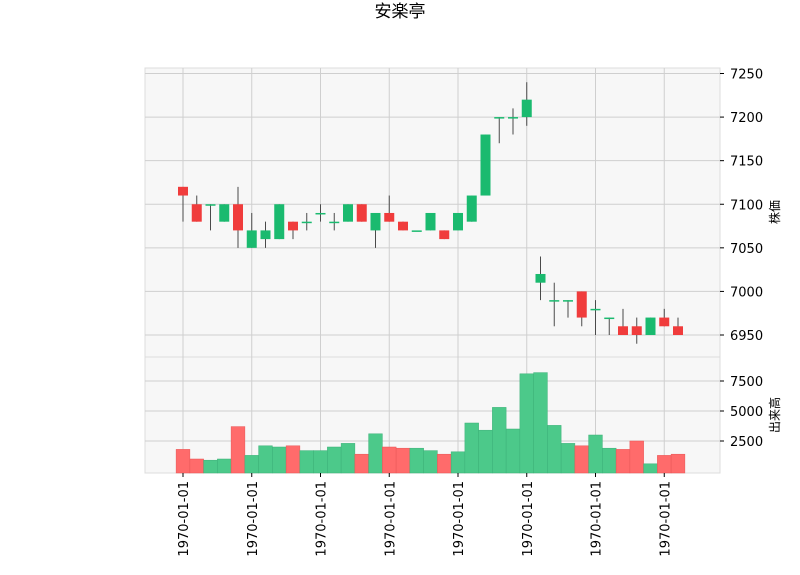 Image resolution: width=800 pixels, height=575 pixels. Describe the element at coordinates (774, 415) in the screenshot. I see `volume-axis-label: 出来高` at that location.